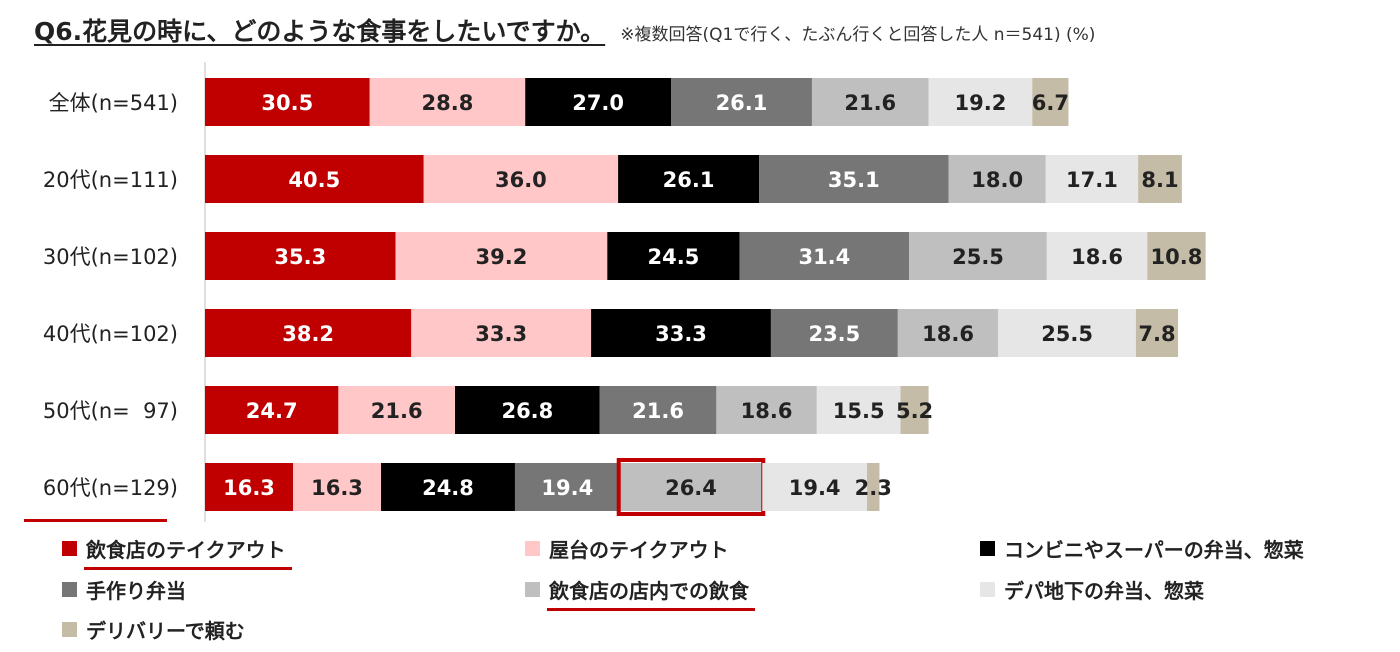 The height and width of the screenshot is (652, 1400). Describe the element at coordinates (110, 411) in the screenshot. I see `category-label: 50代(n= 97)` at that location.